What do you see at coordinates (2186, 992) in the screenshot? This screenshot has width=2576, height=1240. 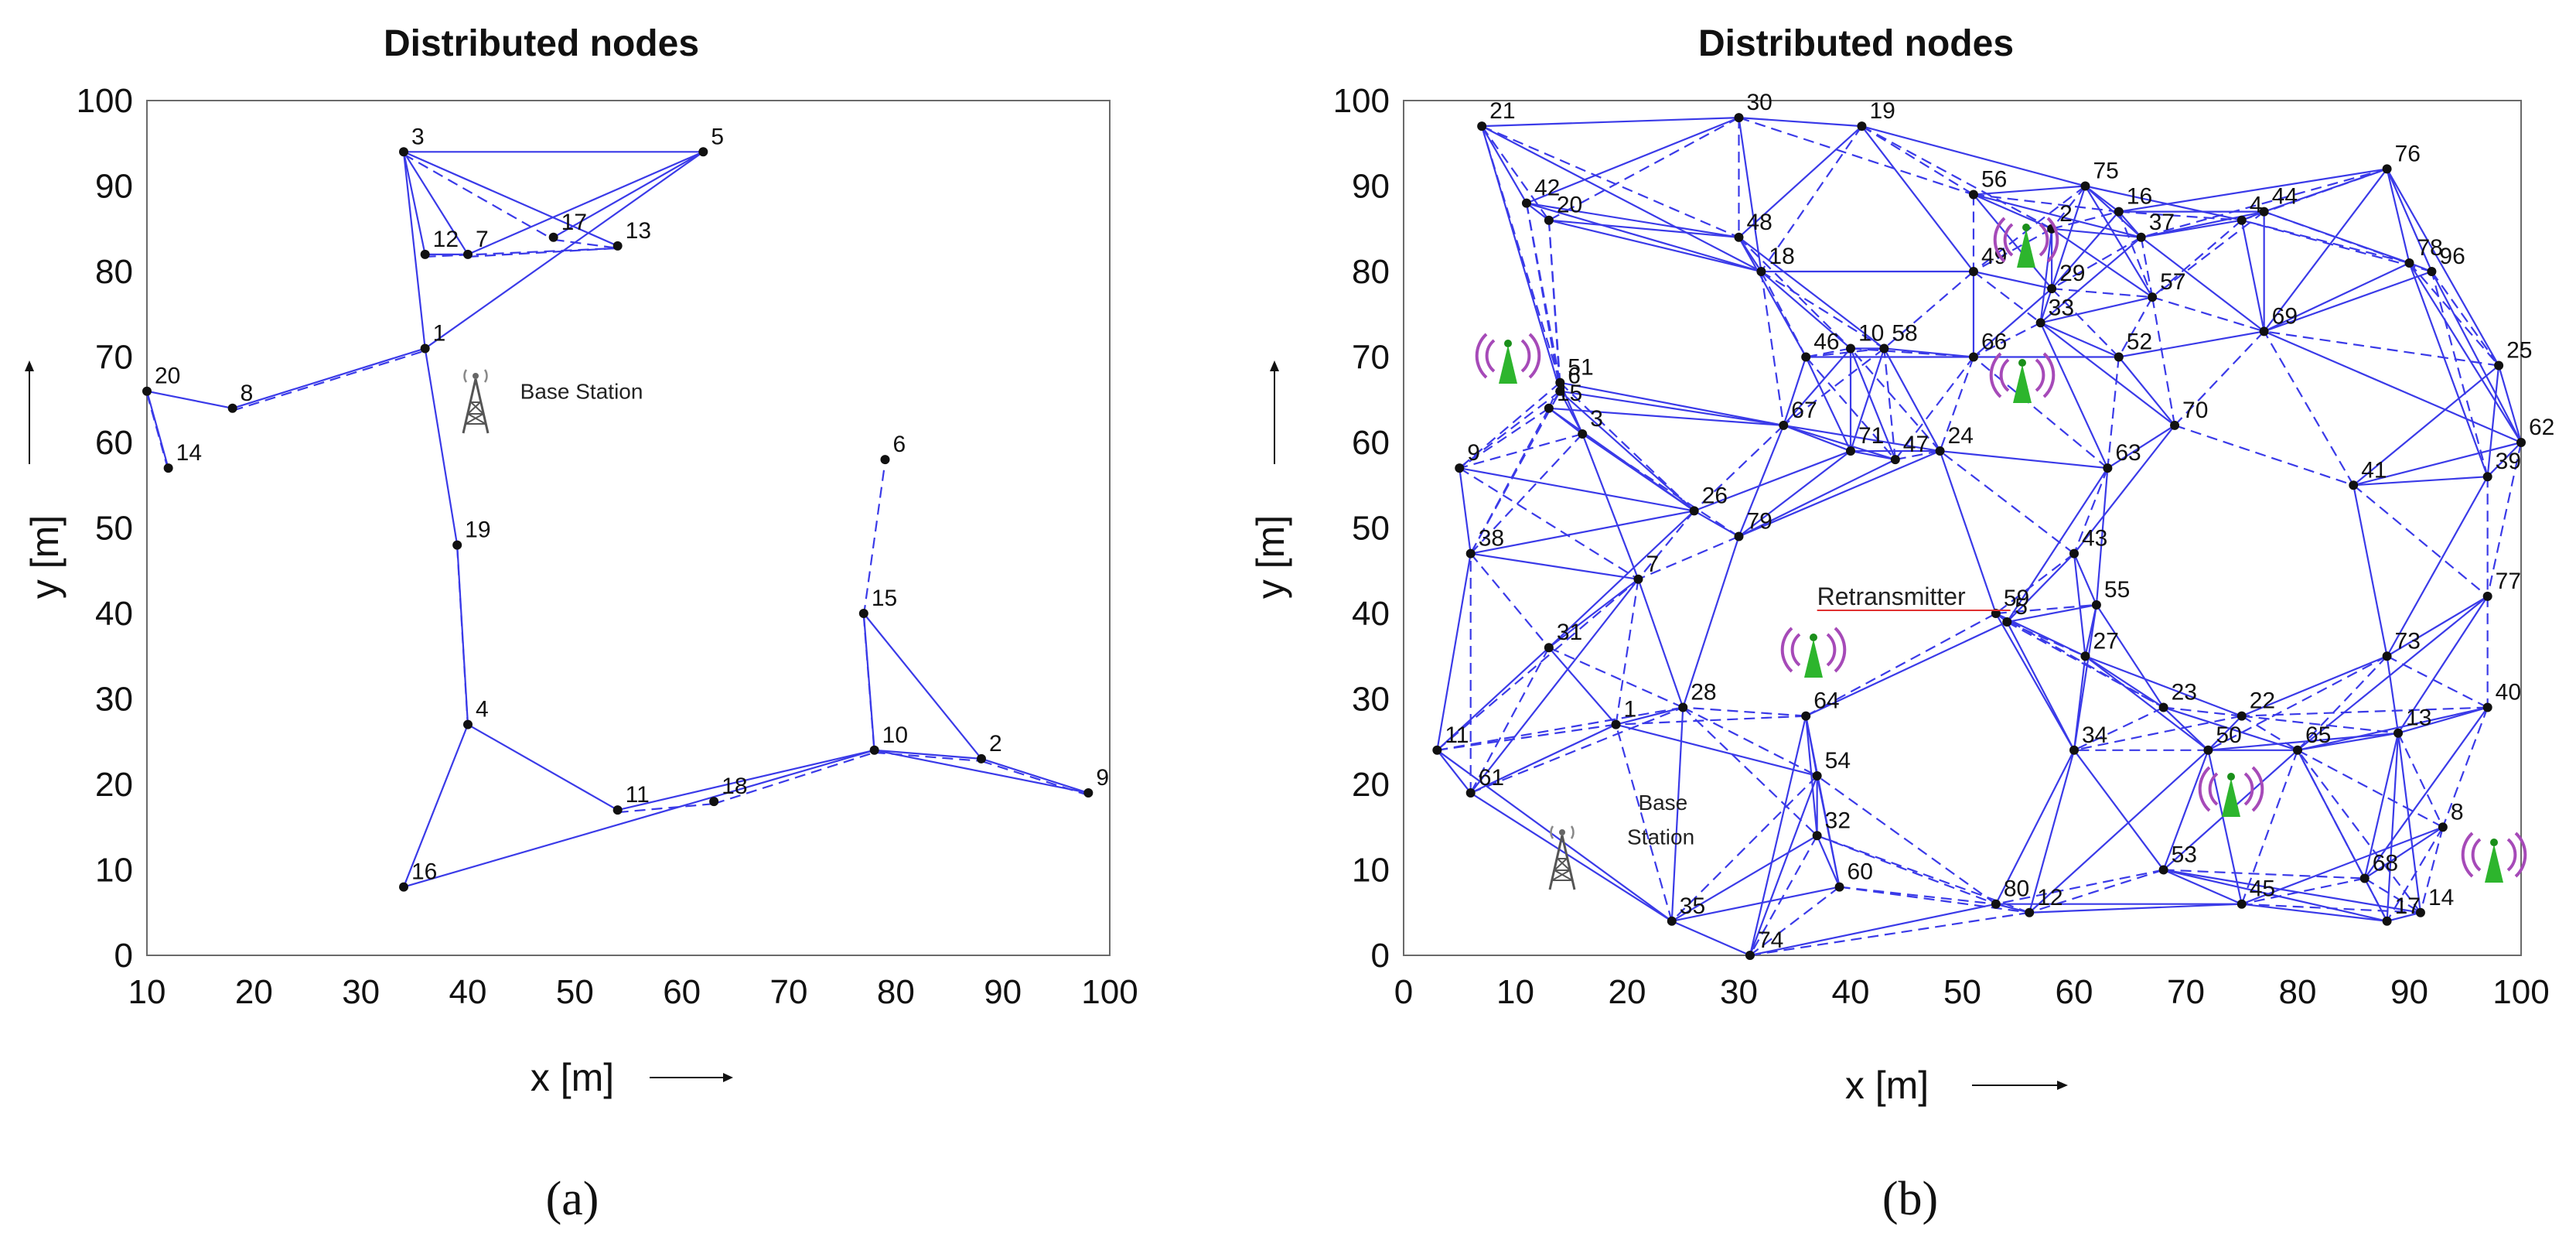 I see `x-tick-label: 70` at bounding box center [2186, 992].